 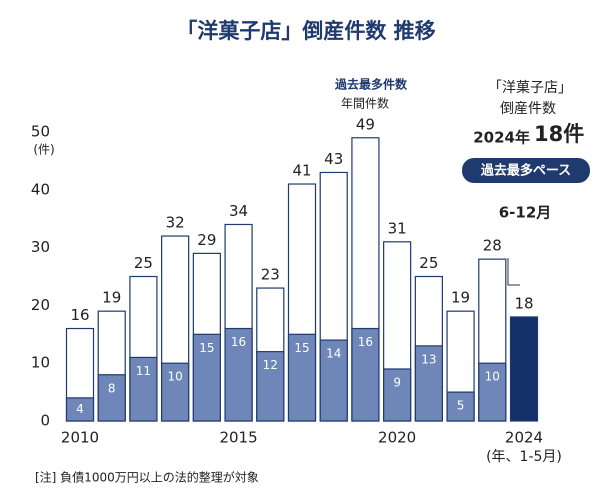 What do you see at coordinates (238, 211) in the screenshot?
I see `value-label: 34` at bounding box center [238, 211].